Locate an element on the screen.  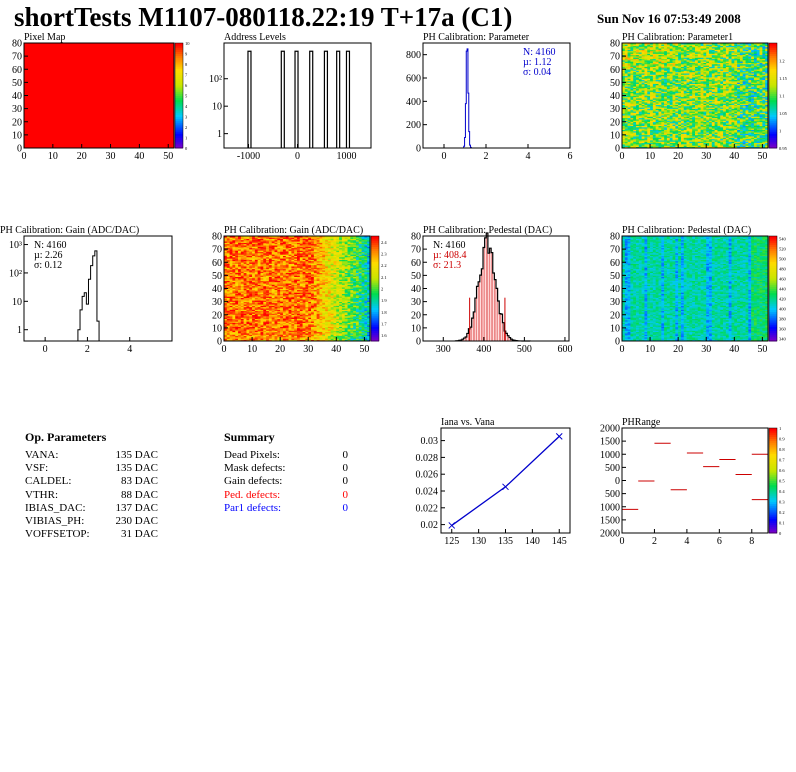
histogram-peak is located at coordinates (311, 99).